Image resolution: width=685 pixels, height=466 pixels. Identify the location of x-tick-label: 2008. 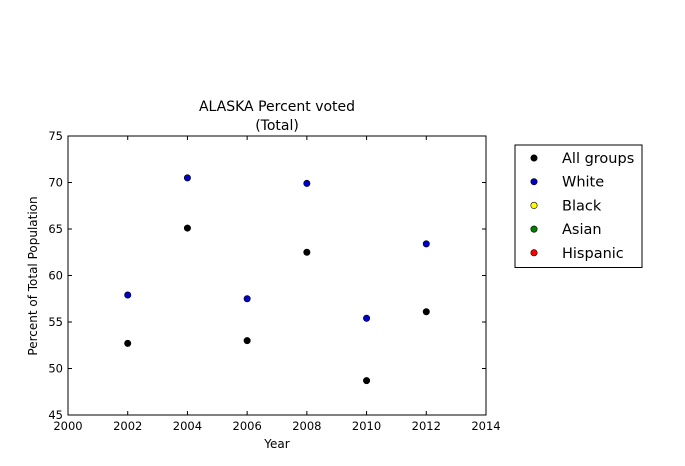
(306, 426).